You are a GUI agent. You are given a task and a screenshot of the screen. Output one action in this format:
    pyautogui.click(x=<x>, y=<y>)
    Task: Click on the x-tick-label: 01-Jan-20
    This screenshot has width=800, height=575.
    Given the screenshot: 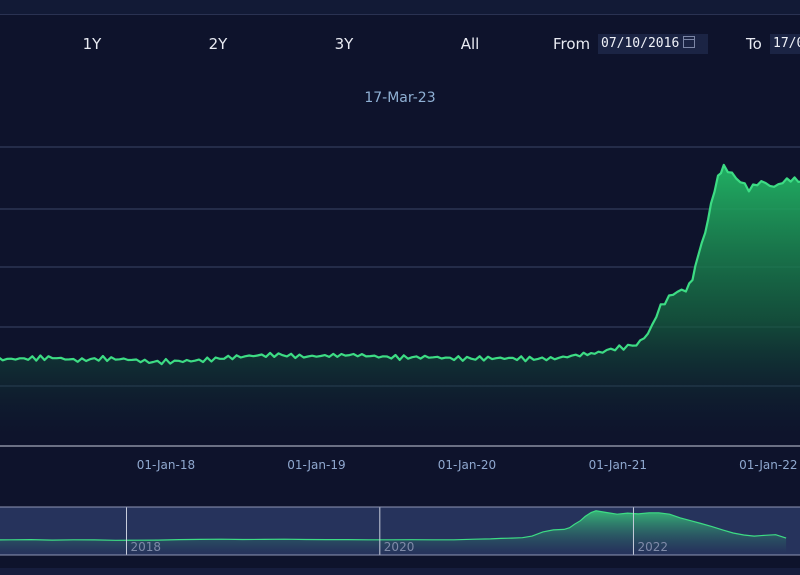 What is the action you would take?
    pyautogui.click(x=467, y=465)
    